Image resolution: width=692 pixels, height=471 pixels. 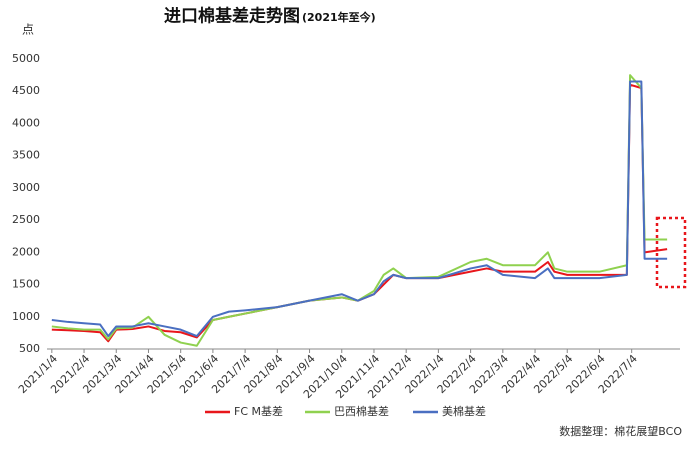 I want to click on y-tick-label: 2000, so click(x=26, y=251).